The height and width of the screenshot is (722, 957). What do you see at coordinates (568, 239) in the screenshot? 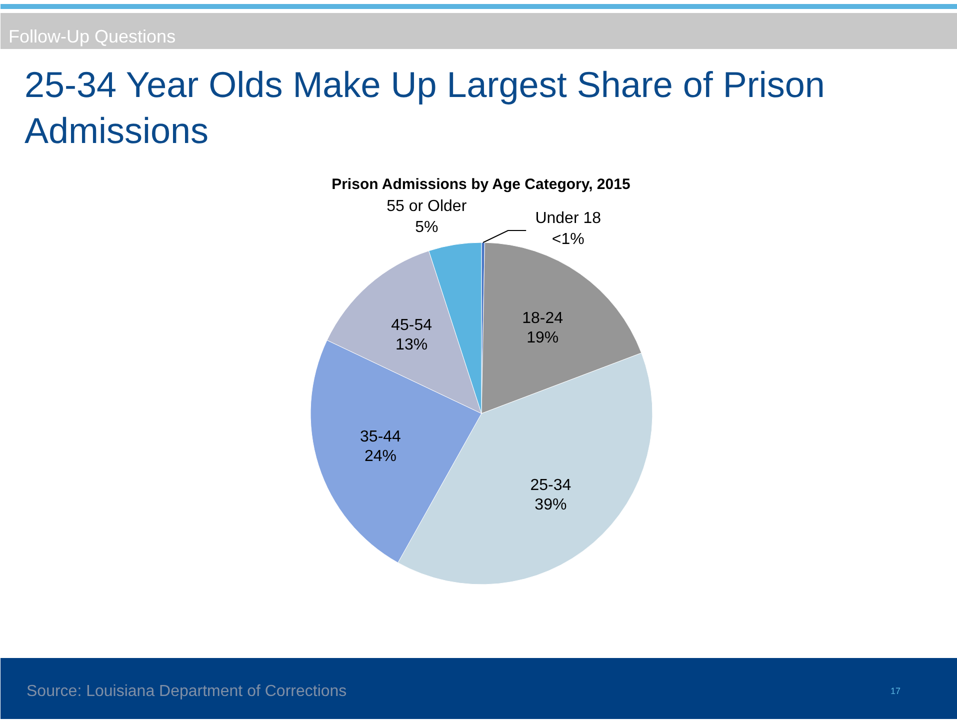
I see `data-label: <1%` at bounding box center [568, 239].